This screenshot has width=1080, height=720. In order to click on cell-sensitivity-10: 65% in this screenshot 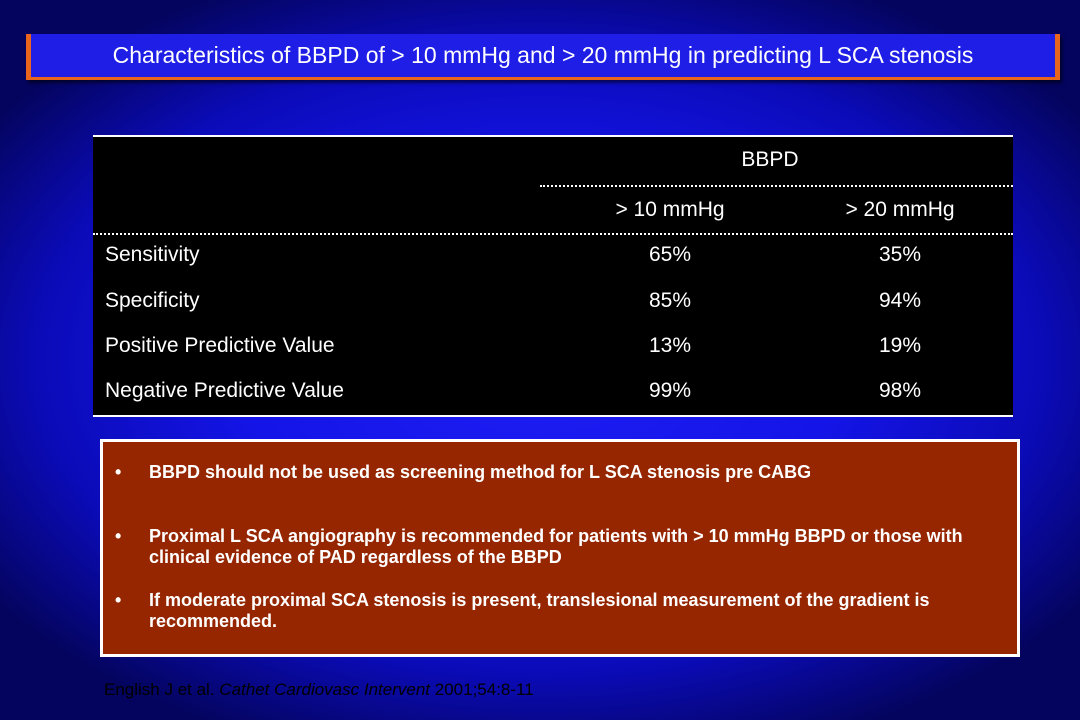, I will do `click(670, 254)`.